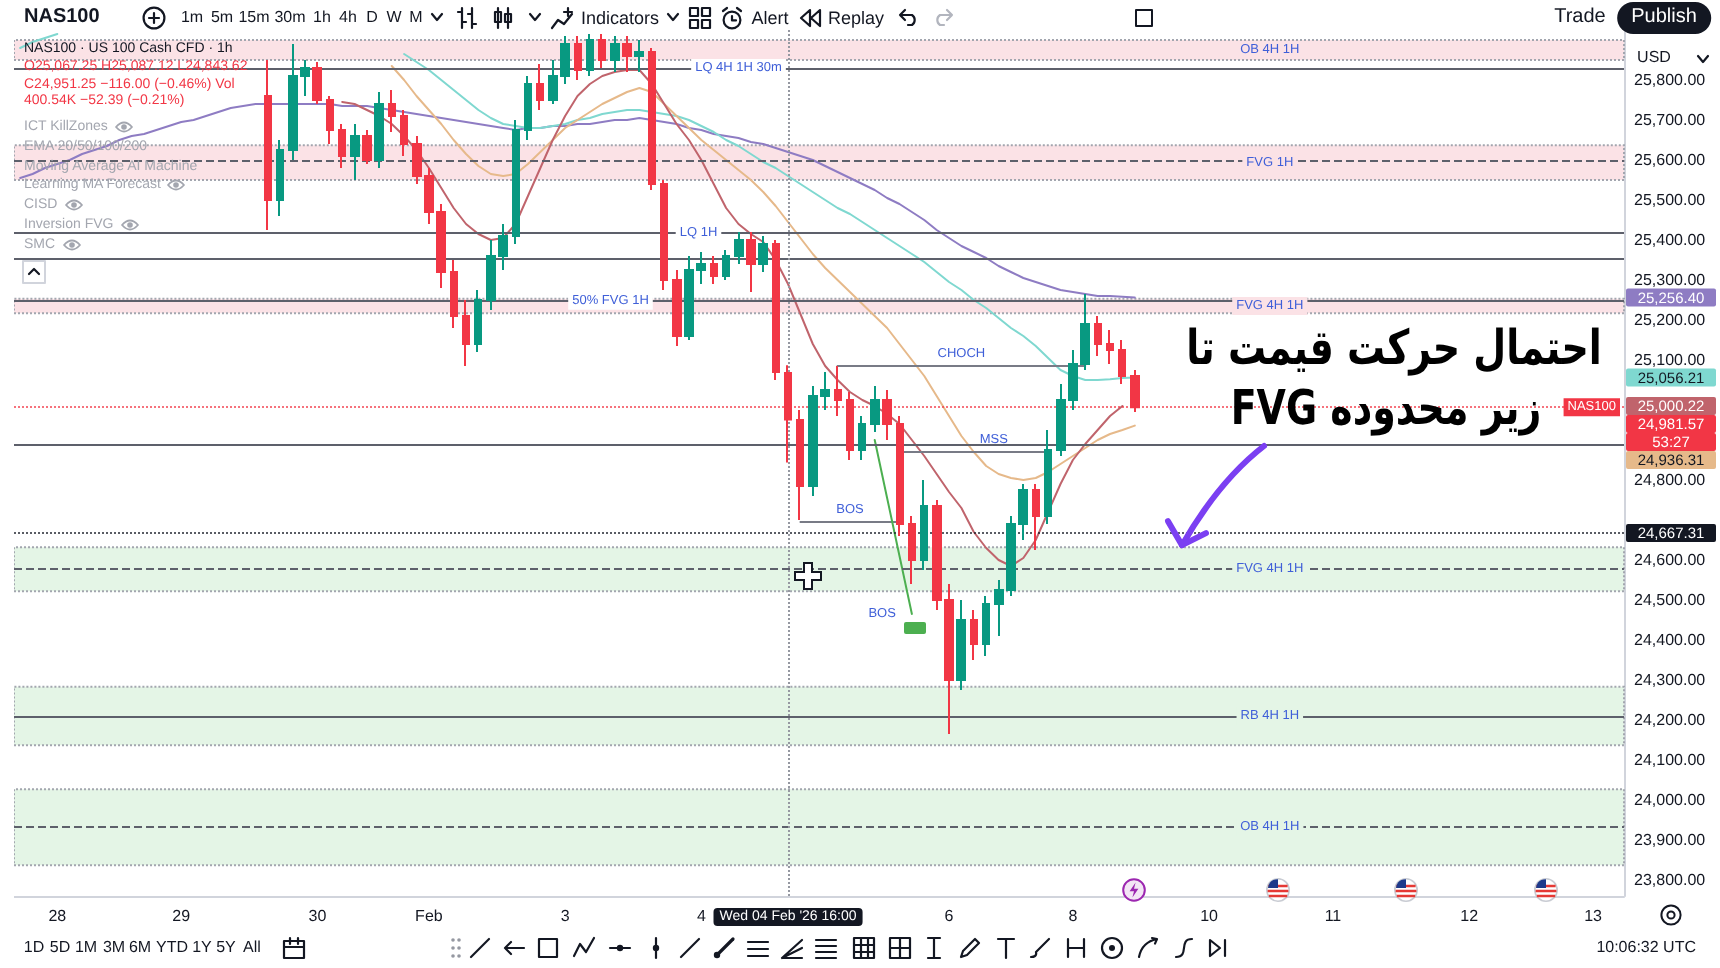 The height and width of the screenshot is (968, 1720). What do you see at coordinates (1670, 600) in the screenshot?
I see `y-tick-label: 24,500.00` at bounding box center [1670, 600].